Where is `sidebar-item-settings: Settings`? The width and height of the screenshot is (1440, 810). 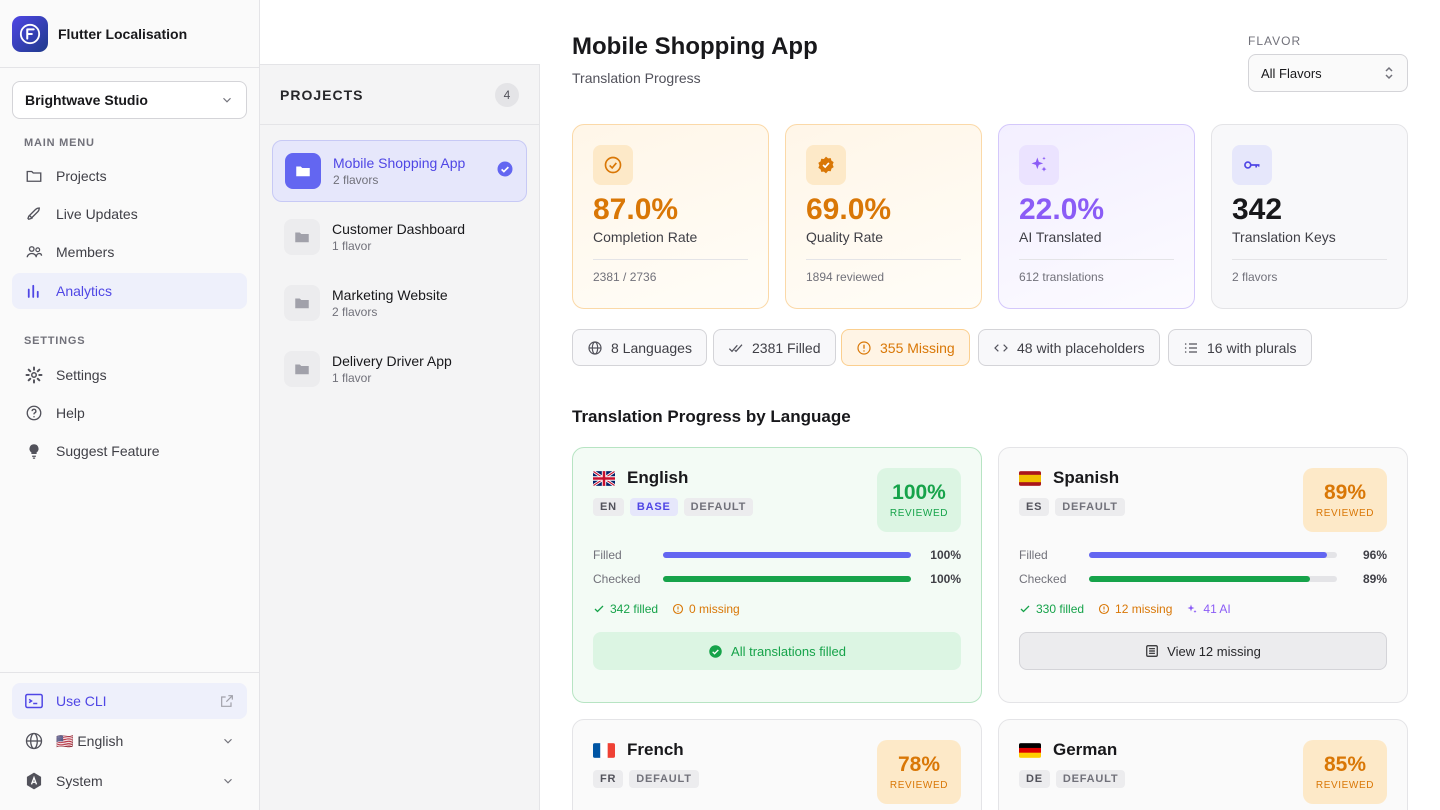 sidebar-item-settings: Settings is located at coordinates (129, 375).